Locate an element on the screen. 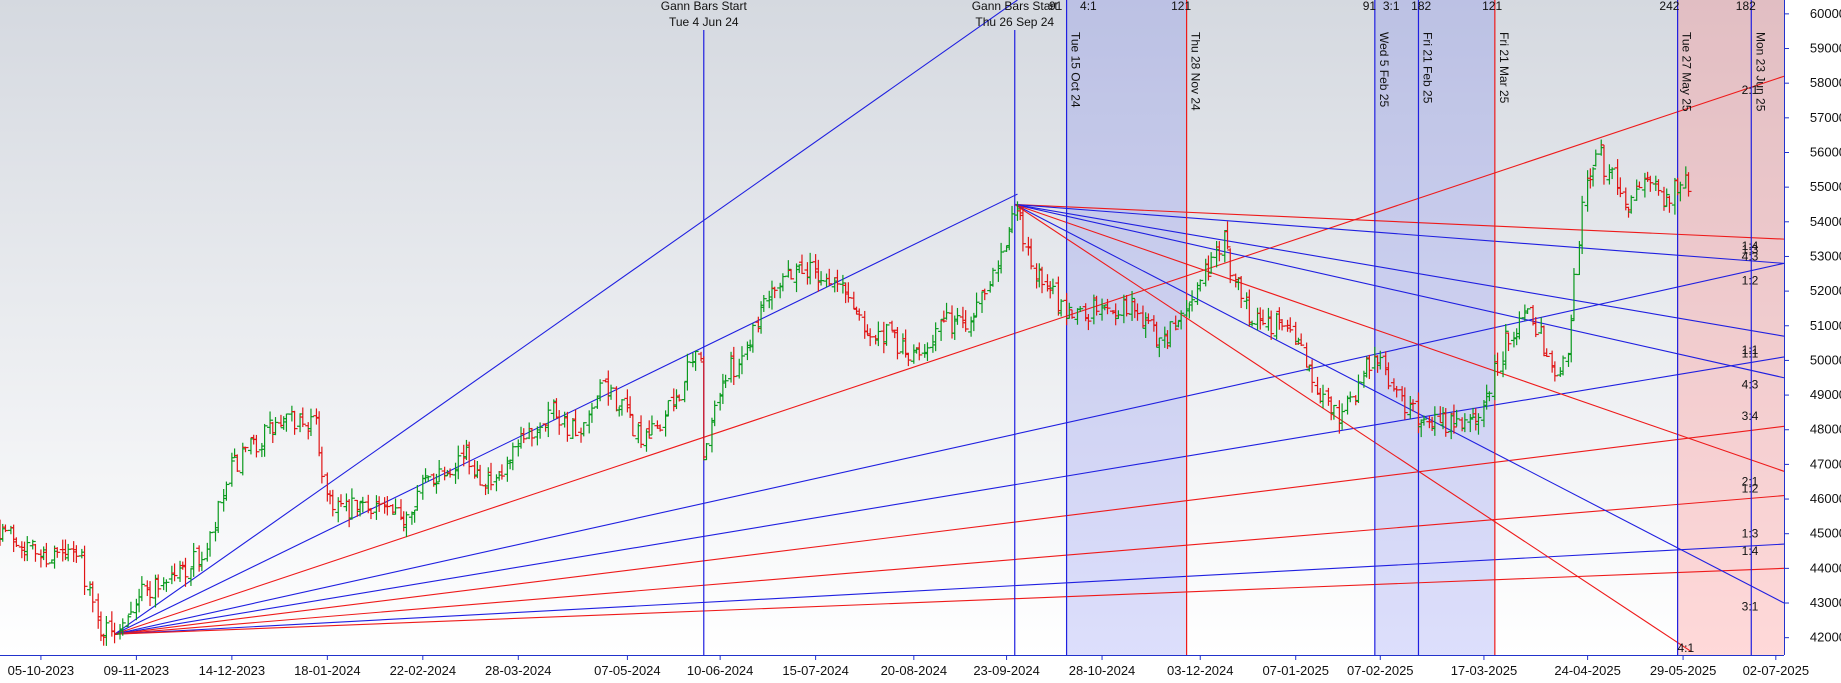 This screenshot has height=683, width=1841. bar-count-label: 4:1 is located at coordinates (1088, 6).